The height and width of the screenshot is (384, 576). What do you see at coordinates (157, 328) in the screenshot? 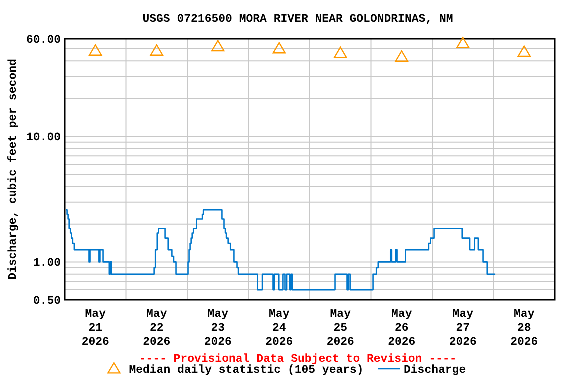
I see `x-tick-label: May 22 2026` at bounding box center [157, 328].